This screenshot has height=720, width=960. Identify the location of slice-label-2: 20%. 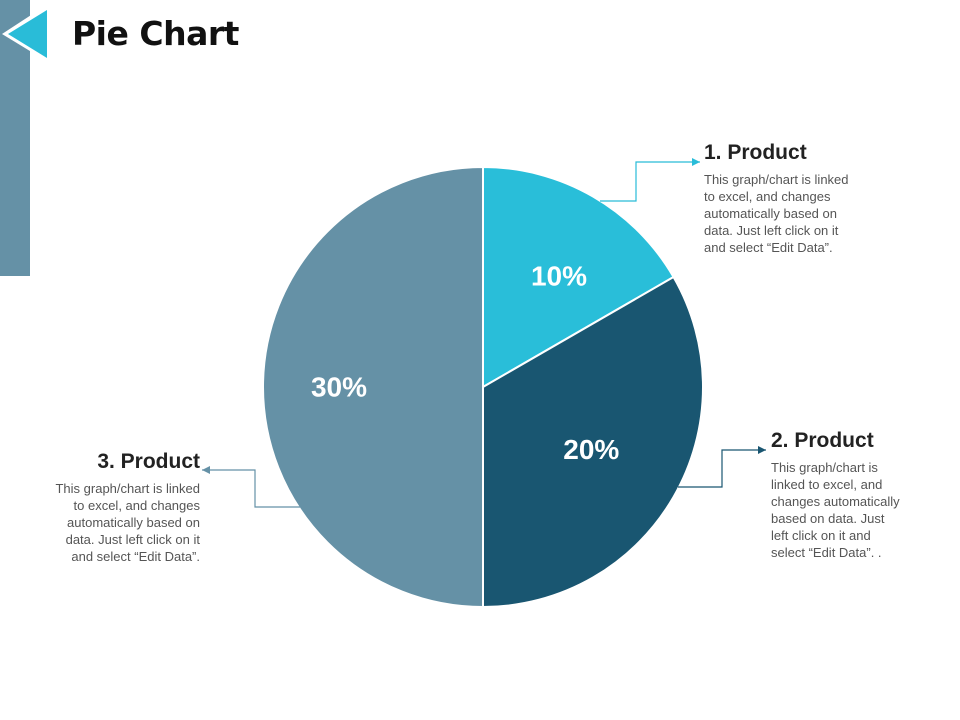
(591, 449).